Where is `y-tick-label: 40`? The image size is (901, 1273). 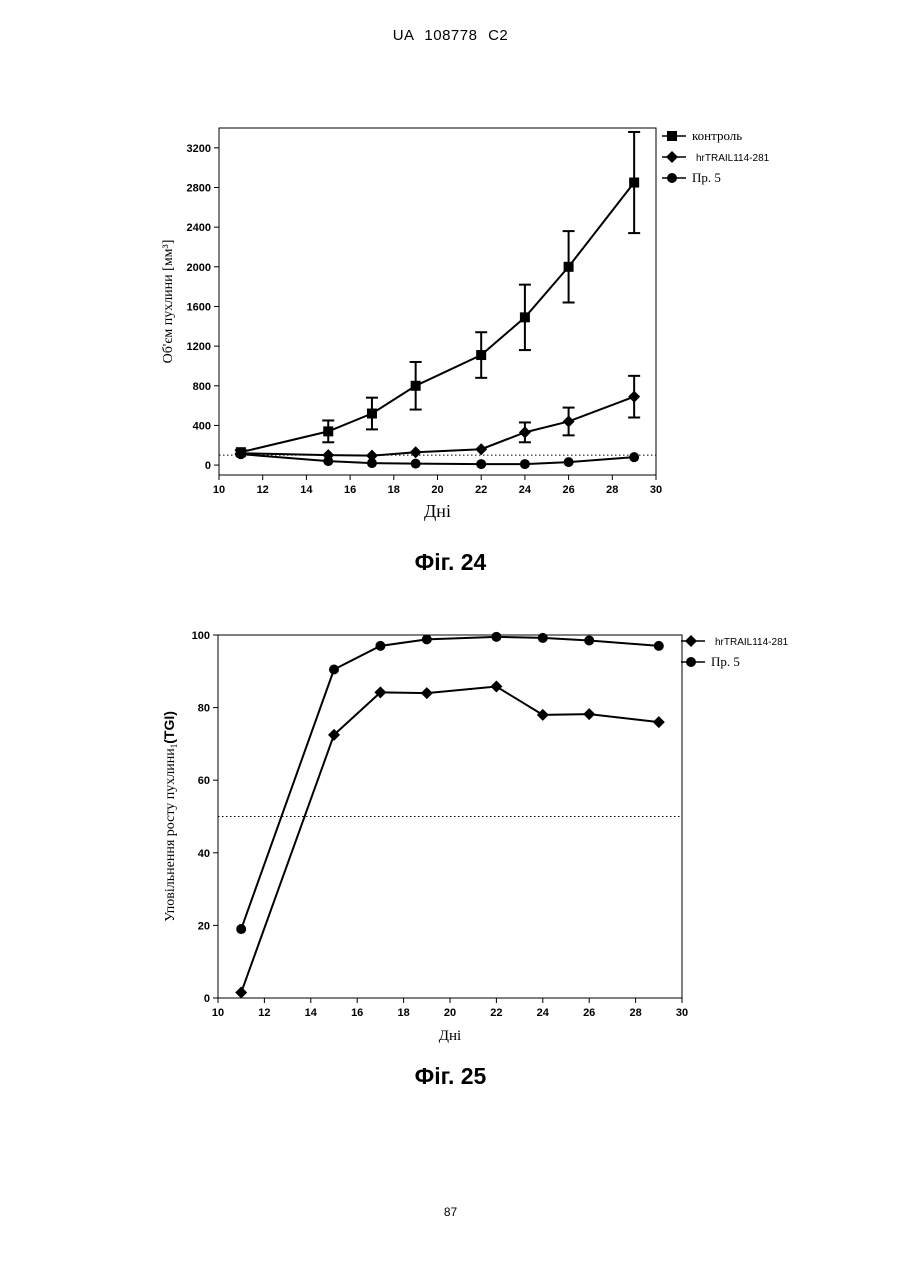 y-tick-label: 40 is located at coordinates (204, 854).